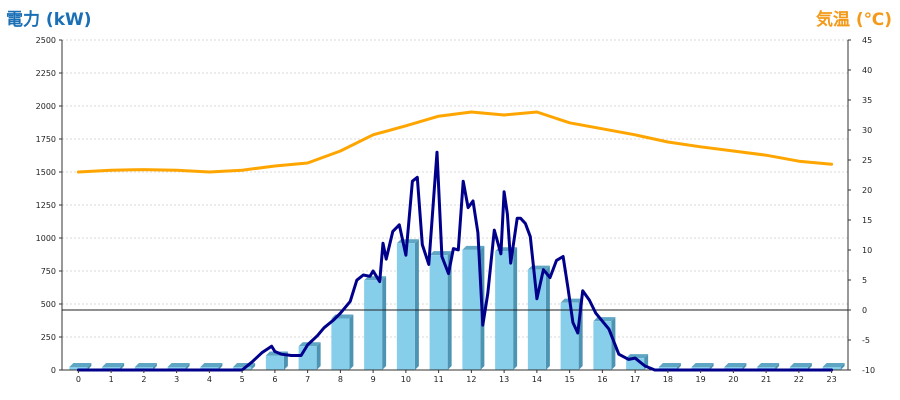  Describe the element at coordinates (668, 379) in the screenshot. I see `x-tick-label: 18` at that location.